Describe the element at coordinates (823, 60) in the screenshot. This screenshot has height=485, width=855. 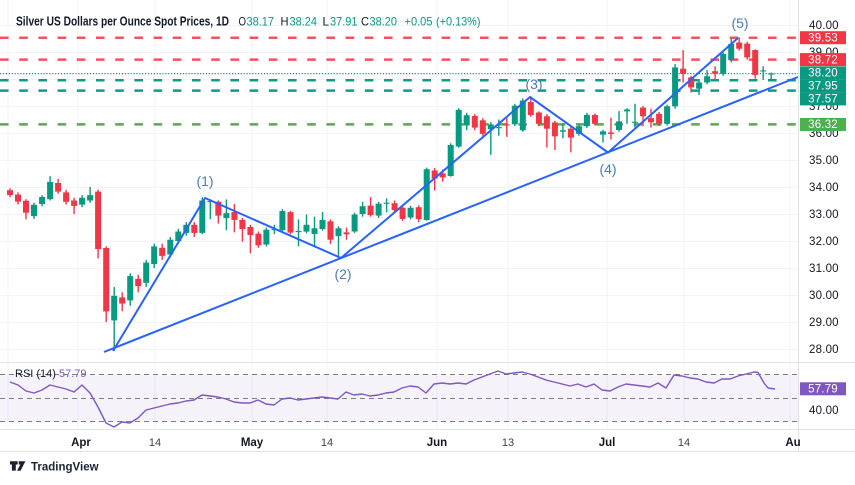
I see `svg-text: 38.72` at that location.